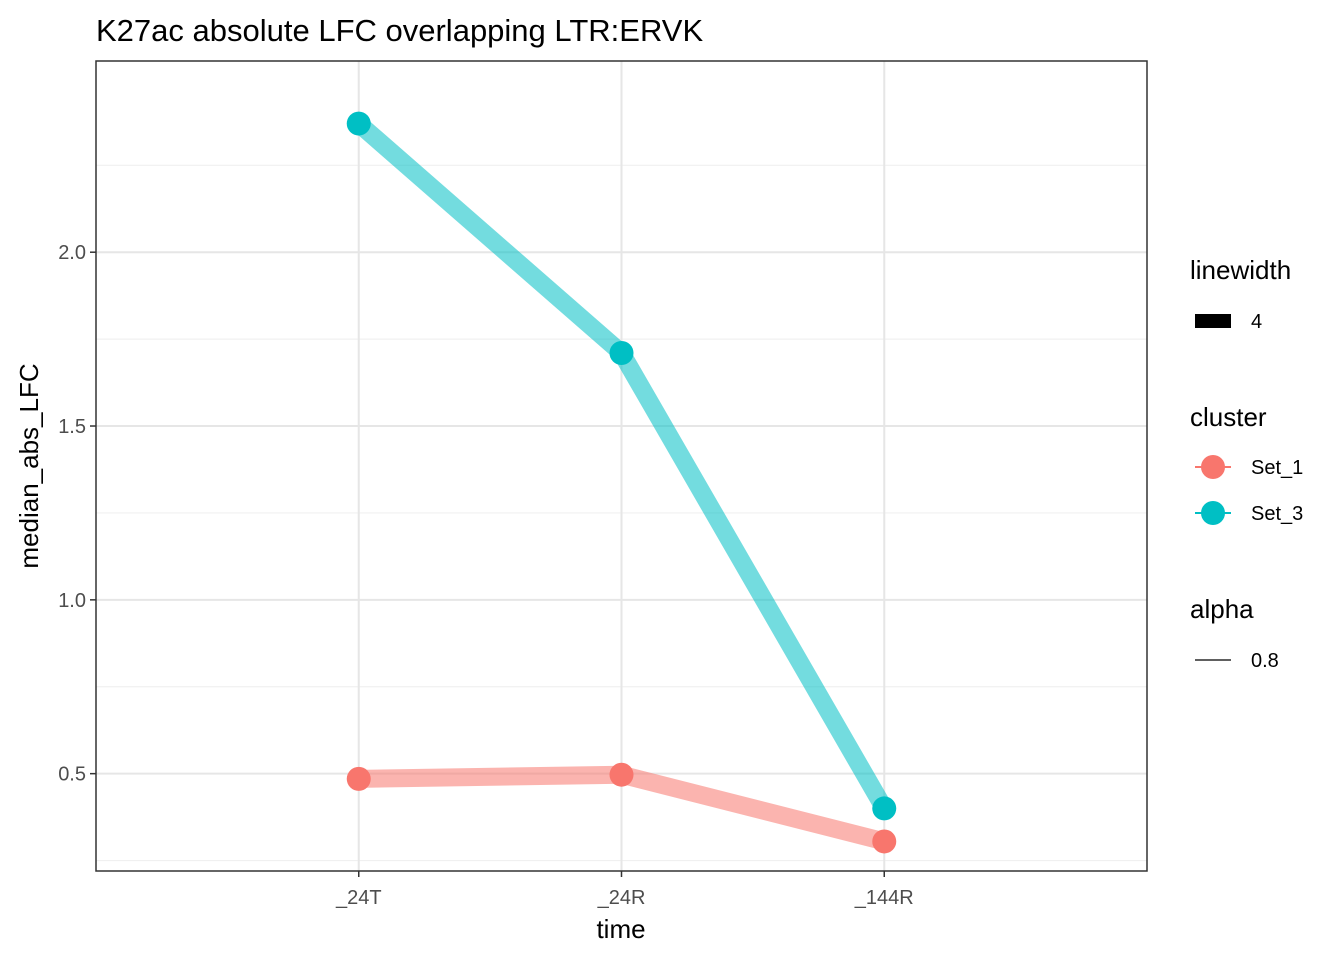 This screenshot has height=960, width=1344. Describe the element at coordinates (1256, 322) in the screenshot. I see `legend-label: 4` at that location.